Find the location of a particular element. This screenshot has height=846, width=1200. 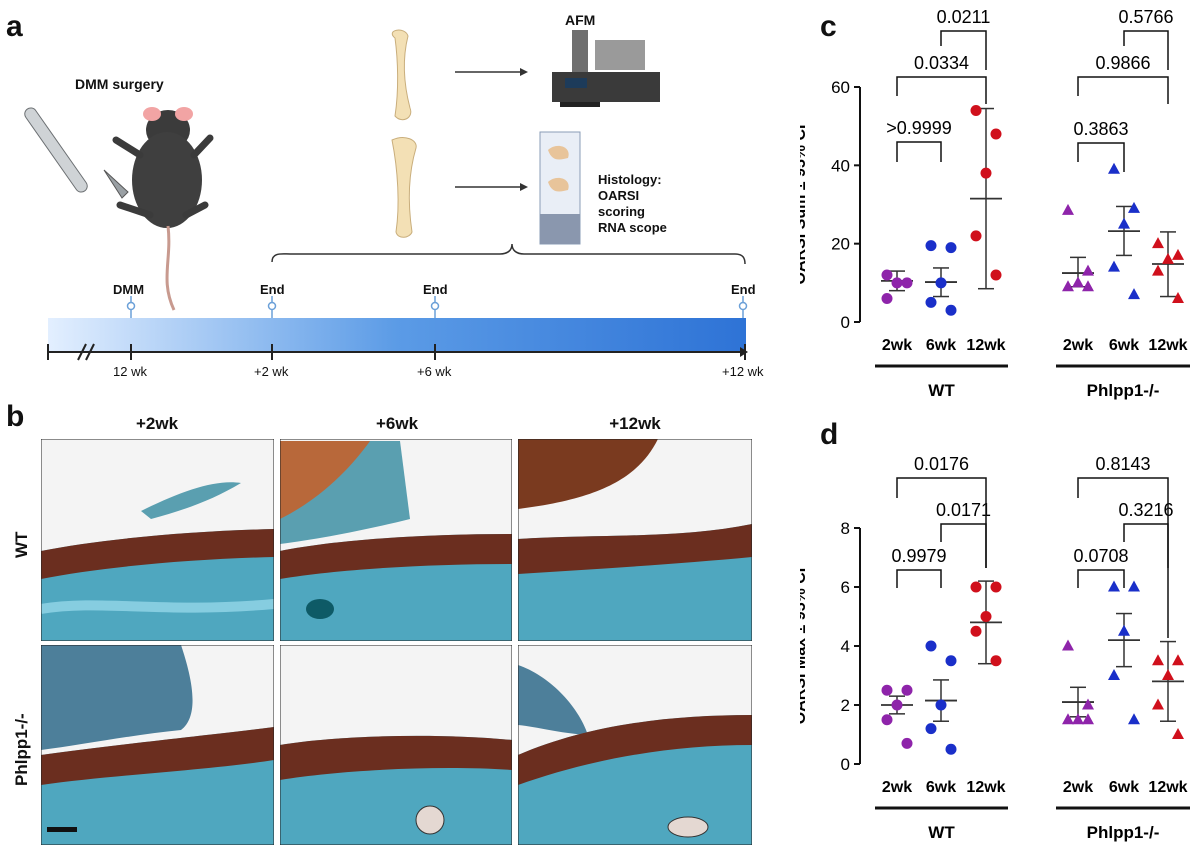

timeline-brace is located at coordinates (508, 254).